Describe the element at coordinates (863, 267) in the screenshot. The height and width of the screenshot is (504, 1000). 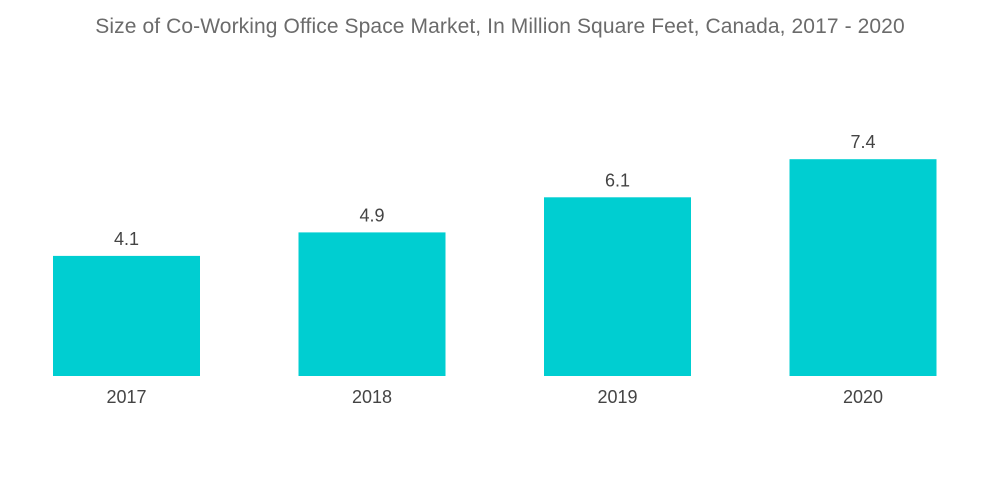
I see `bar-2020` at that location.